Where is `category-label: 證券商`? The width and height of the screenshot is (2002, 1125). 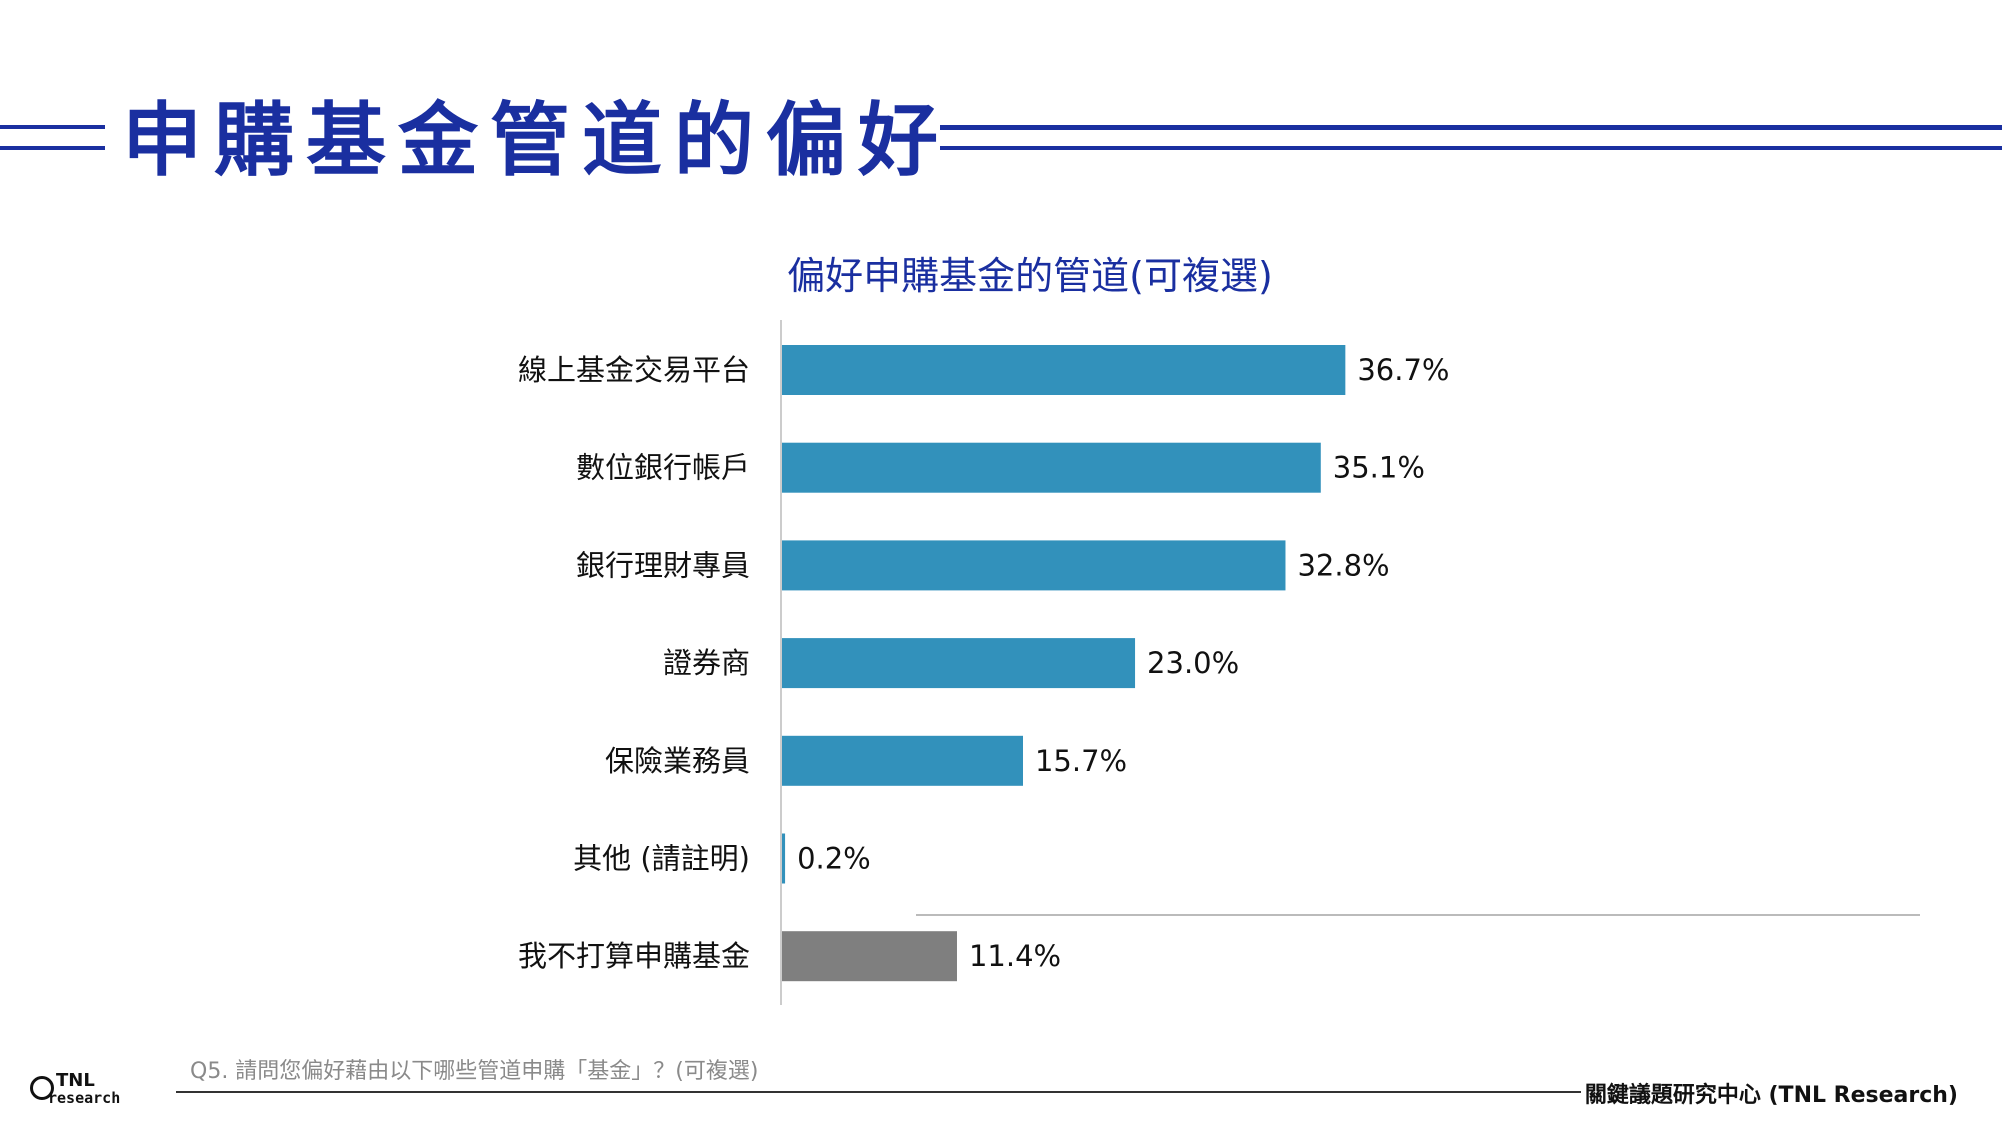 category-label: 證券商 is located at coordinates (706, 663).